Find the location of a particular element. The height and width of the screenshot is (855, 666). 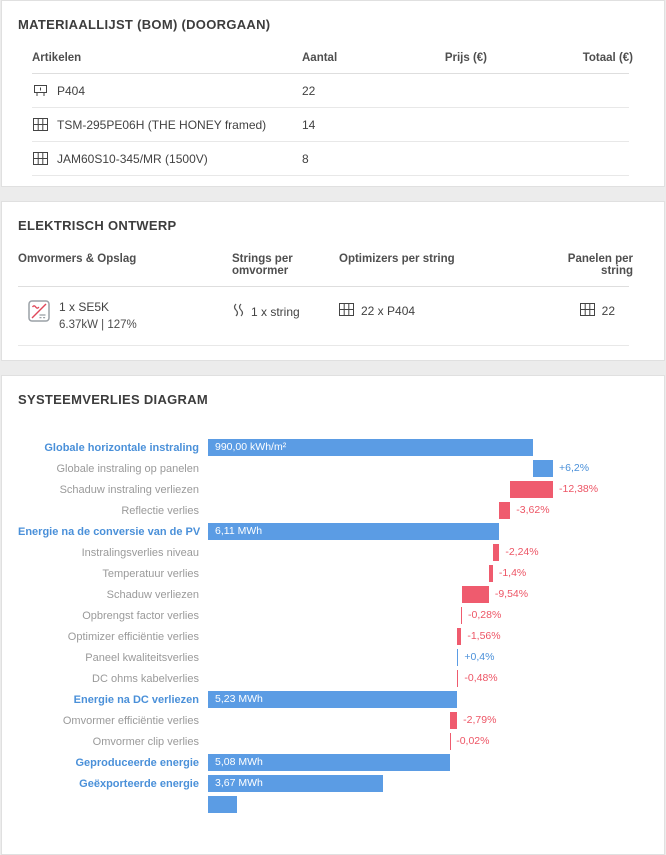

waterfall-value-label: 3,67 MWh is located at coordinates (239, 783).